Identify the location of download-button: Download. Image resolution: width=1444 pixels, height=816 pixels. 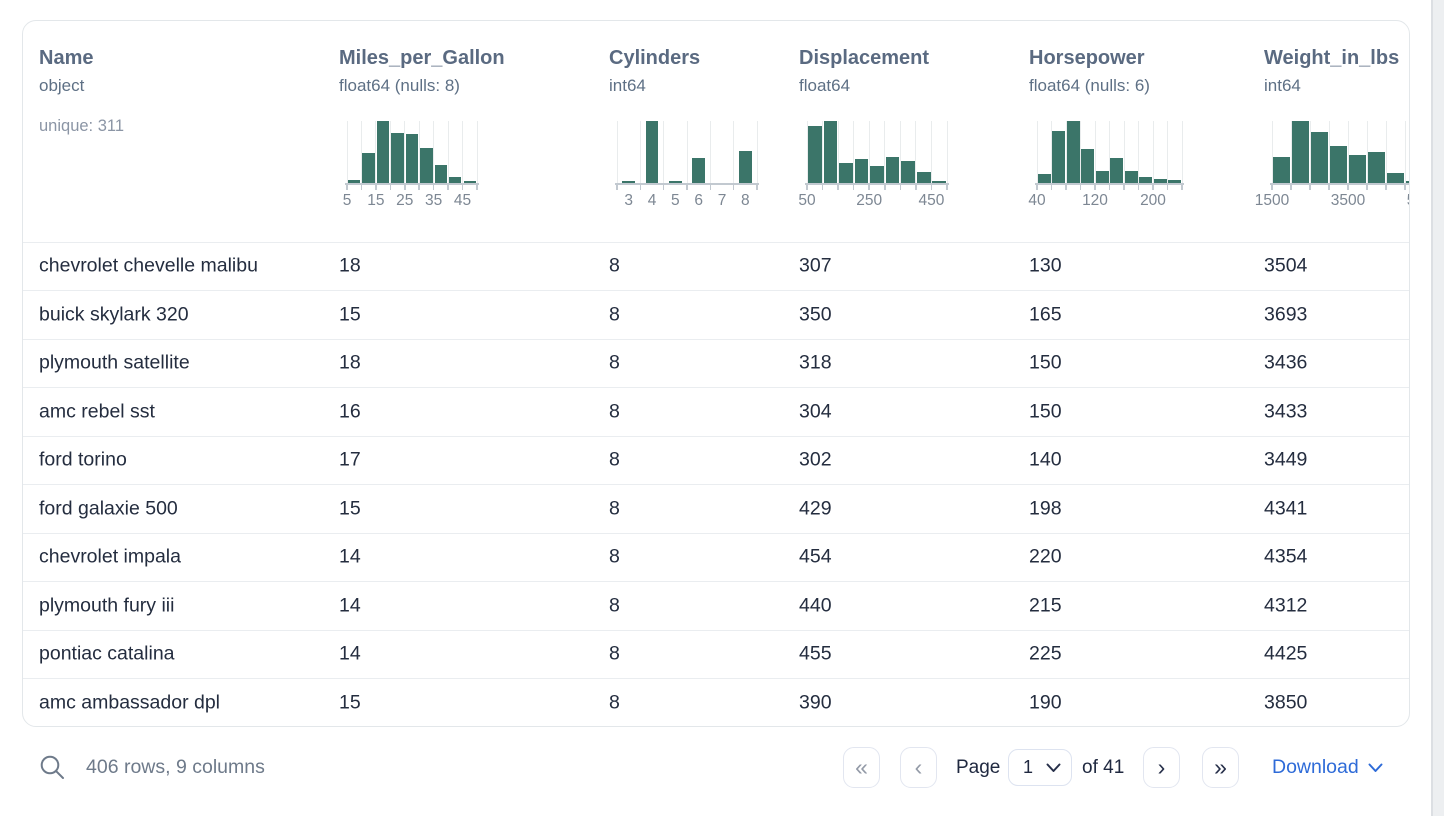
(1327, 767).